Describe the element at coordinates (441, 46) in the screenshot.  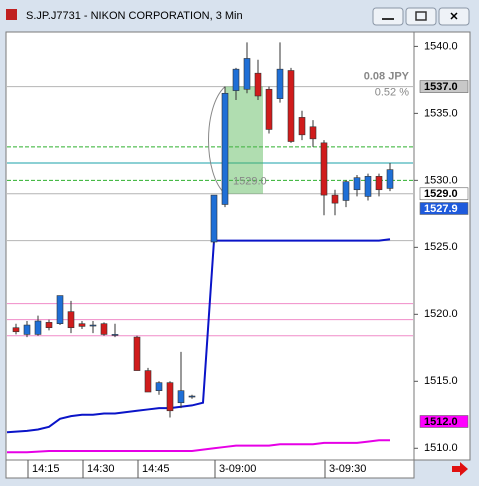
I see `y-tick-label: 1540.0` at that location.